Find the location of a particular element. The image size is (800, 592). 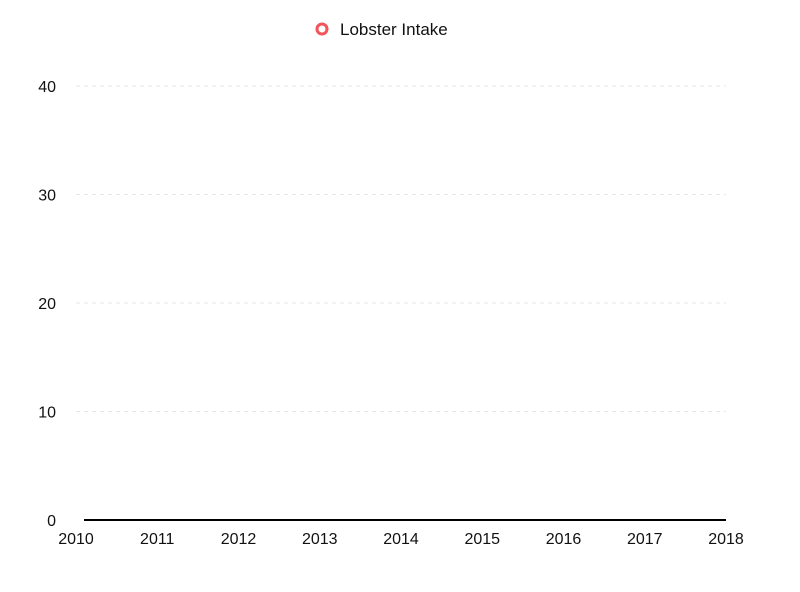

y-tick-label: 30 is located at coordinates (47, 196).